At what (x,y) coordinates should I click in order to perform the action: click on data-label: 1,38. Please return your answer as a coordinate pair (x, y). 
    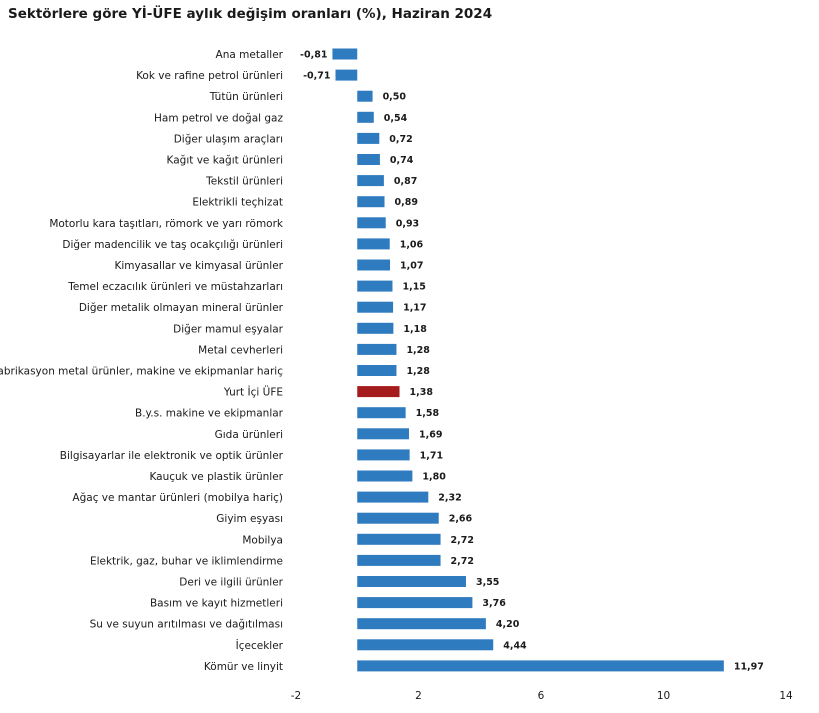
    Looking at the image, I should click on (422, 392).